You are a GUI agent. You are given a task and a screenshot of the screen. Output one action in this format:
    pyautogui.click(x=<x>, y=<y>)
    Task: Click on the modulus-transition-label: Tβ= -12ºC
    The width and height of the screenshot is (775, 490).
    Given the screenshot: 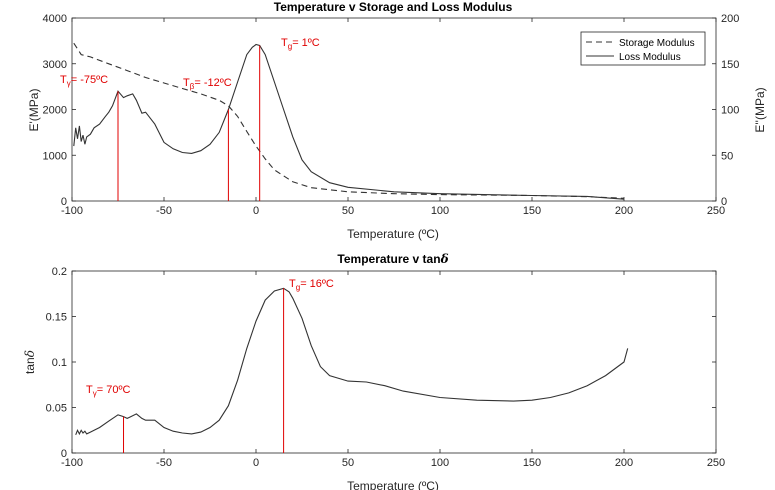 What is the action you would take?
    pyautogui.click(x=207, y=84)
    